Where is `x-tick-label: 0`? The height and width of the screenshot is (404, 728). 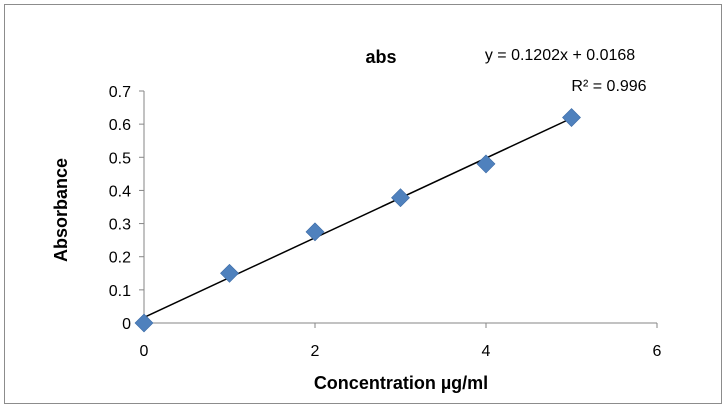 x-tick-label: 0 is located at coordinates (144, 351).